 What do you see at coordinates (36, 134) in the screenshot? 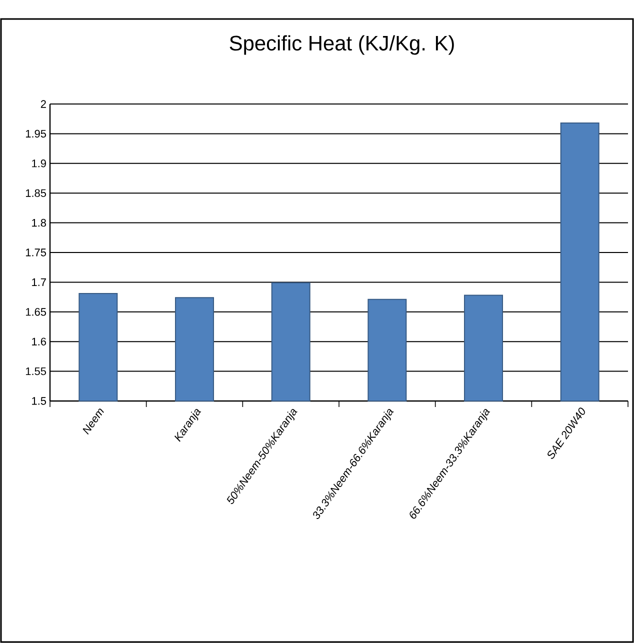
I see `y-tick-label: 1.95` at bounding box center [36, 134].